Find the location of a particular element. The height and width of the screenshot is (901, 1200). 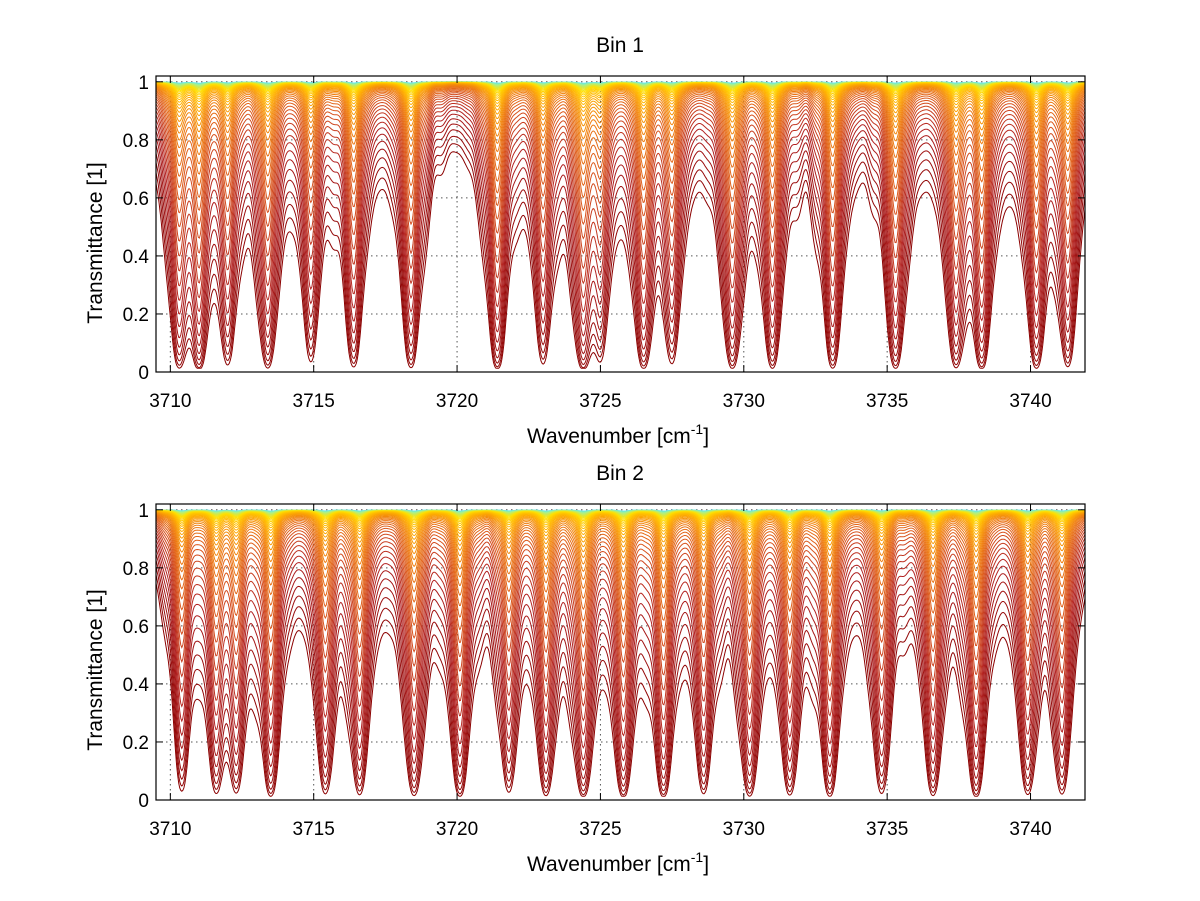

chart-title: Bin 2 is located at coordinates (620, 473).